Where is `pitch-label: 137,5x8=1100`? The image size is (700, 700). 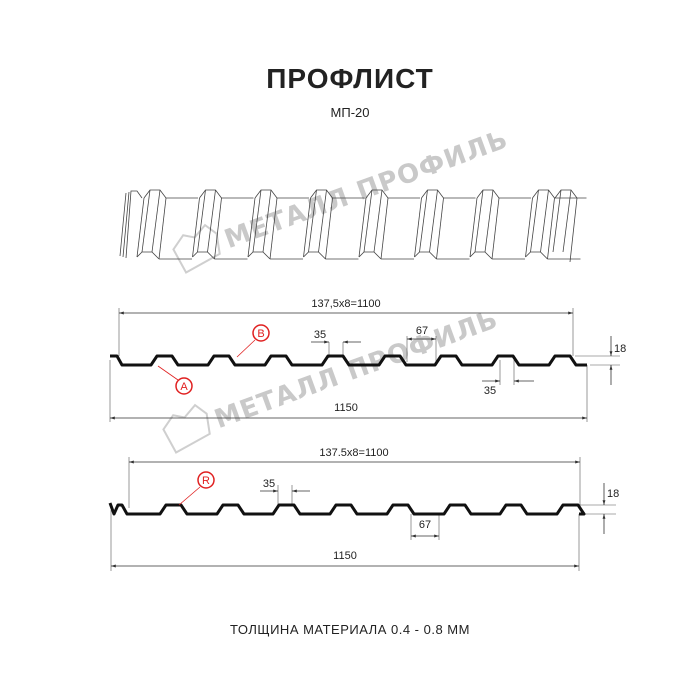 pitch-label: 137,5x8=1100 is located at coordinates (345, 304).